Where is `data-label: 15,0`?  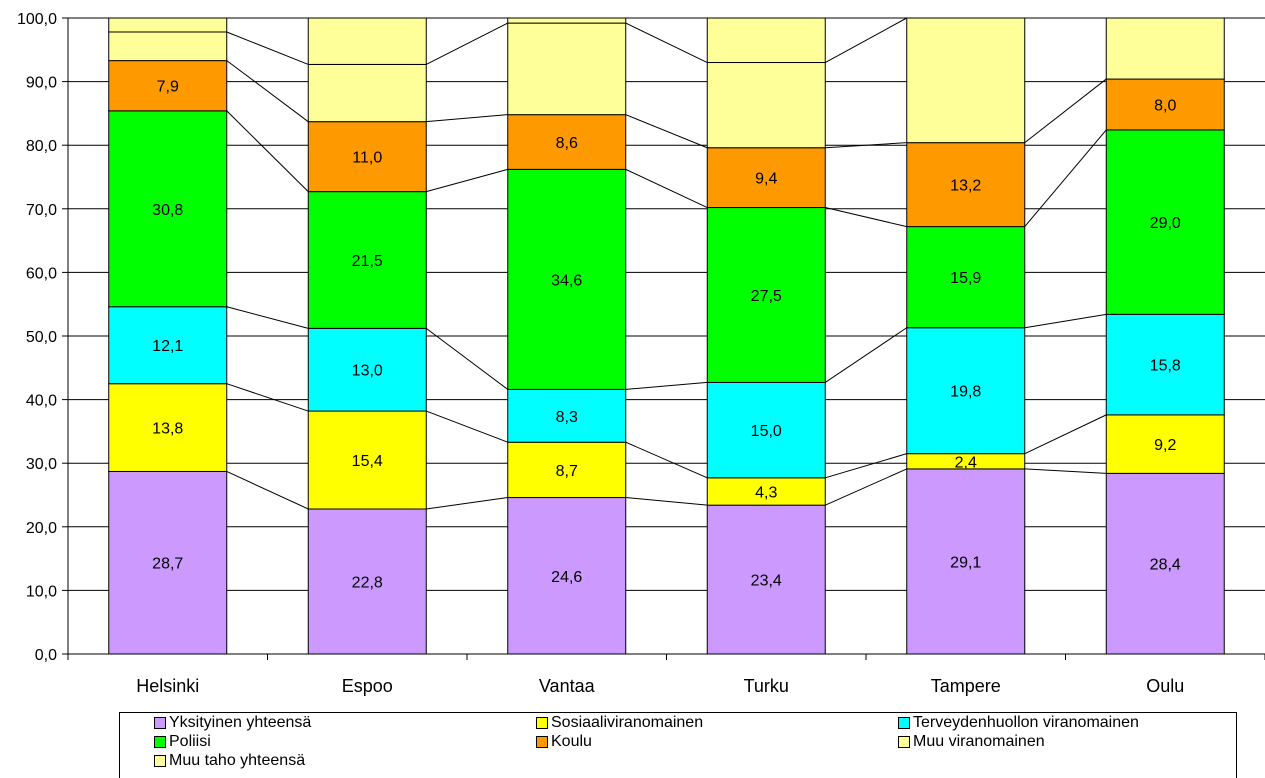 data-label: 15,0 is located at coordinates (766, 431).